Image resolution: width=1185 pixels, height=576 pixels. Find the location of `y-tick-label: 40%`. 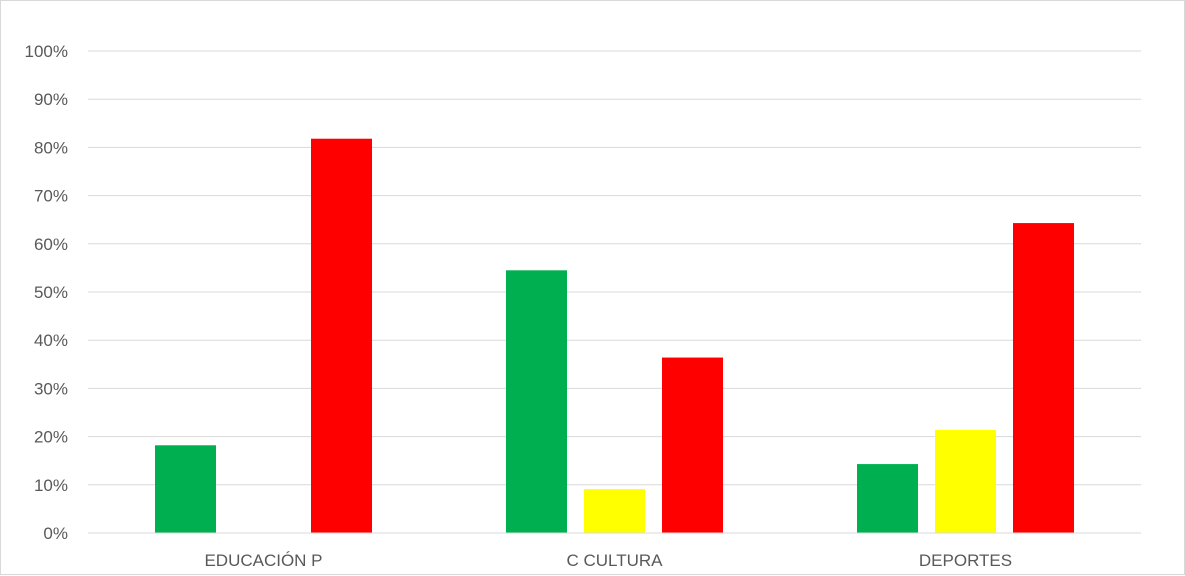

y-tick-label: 40% is located at coordinates (51, 340).